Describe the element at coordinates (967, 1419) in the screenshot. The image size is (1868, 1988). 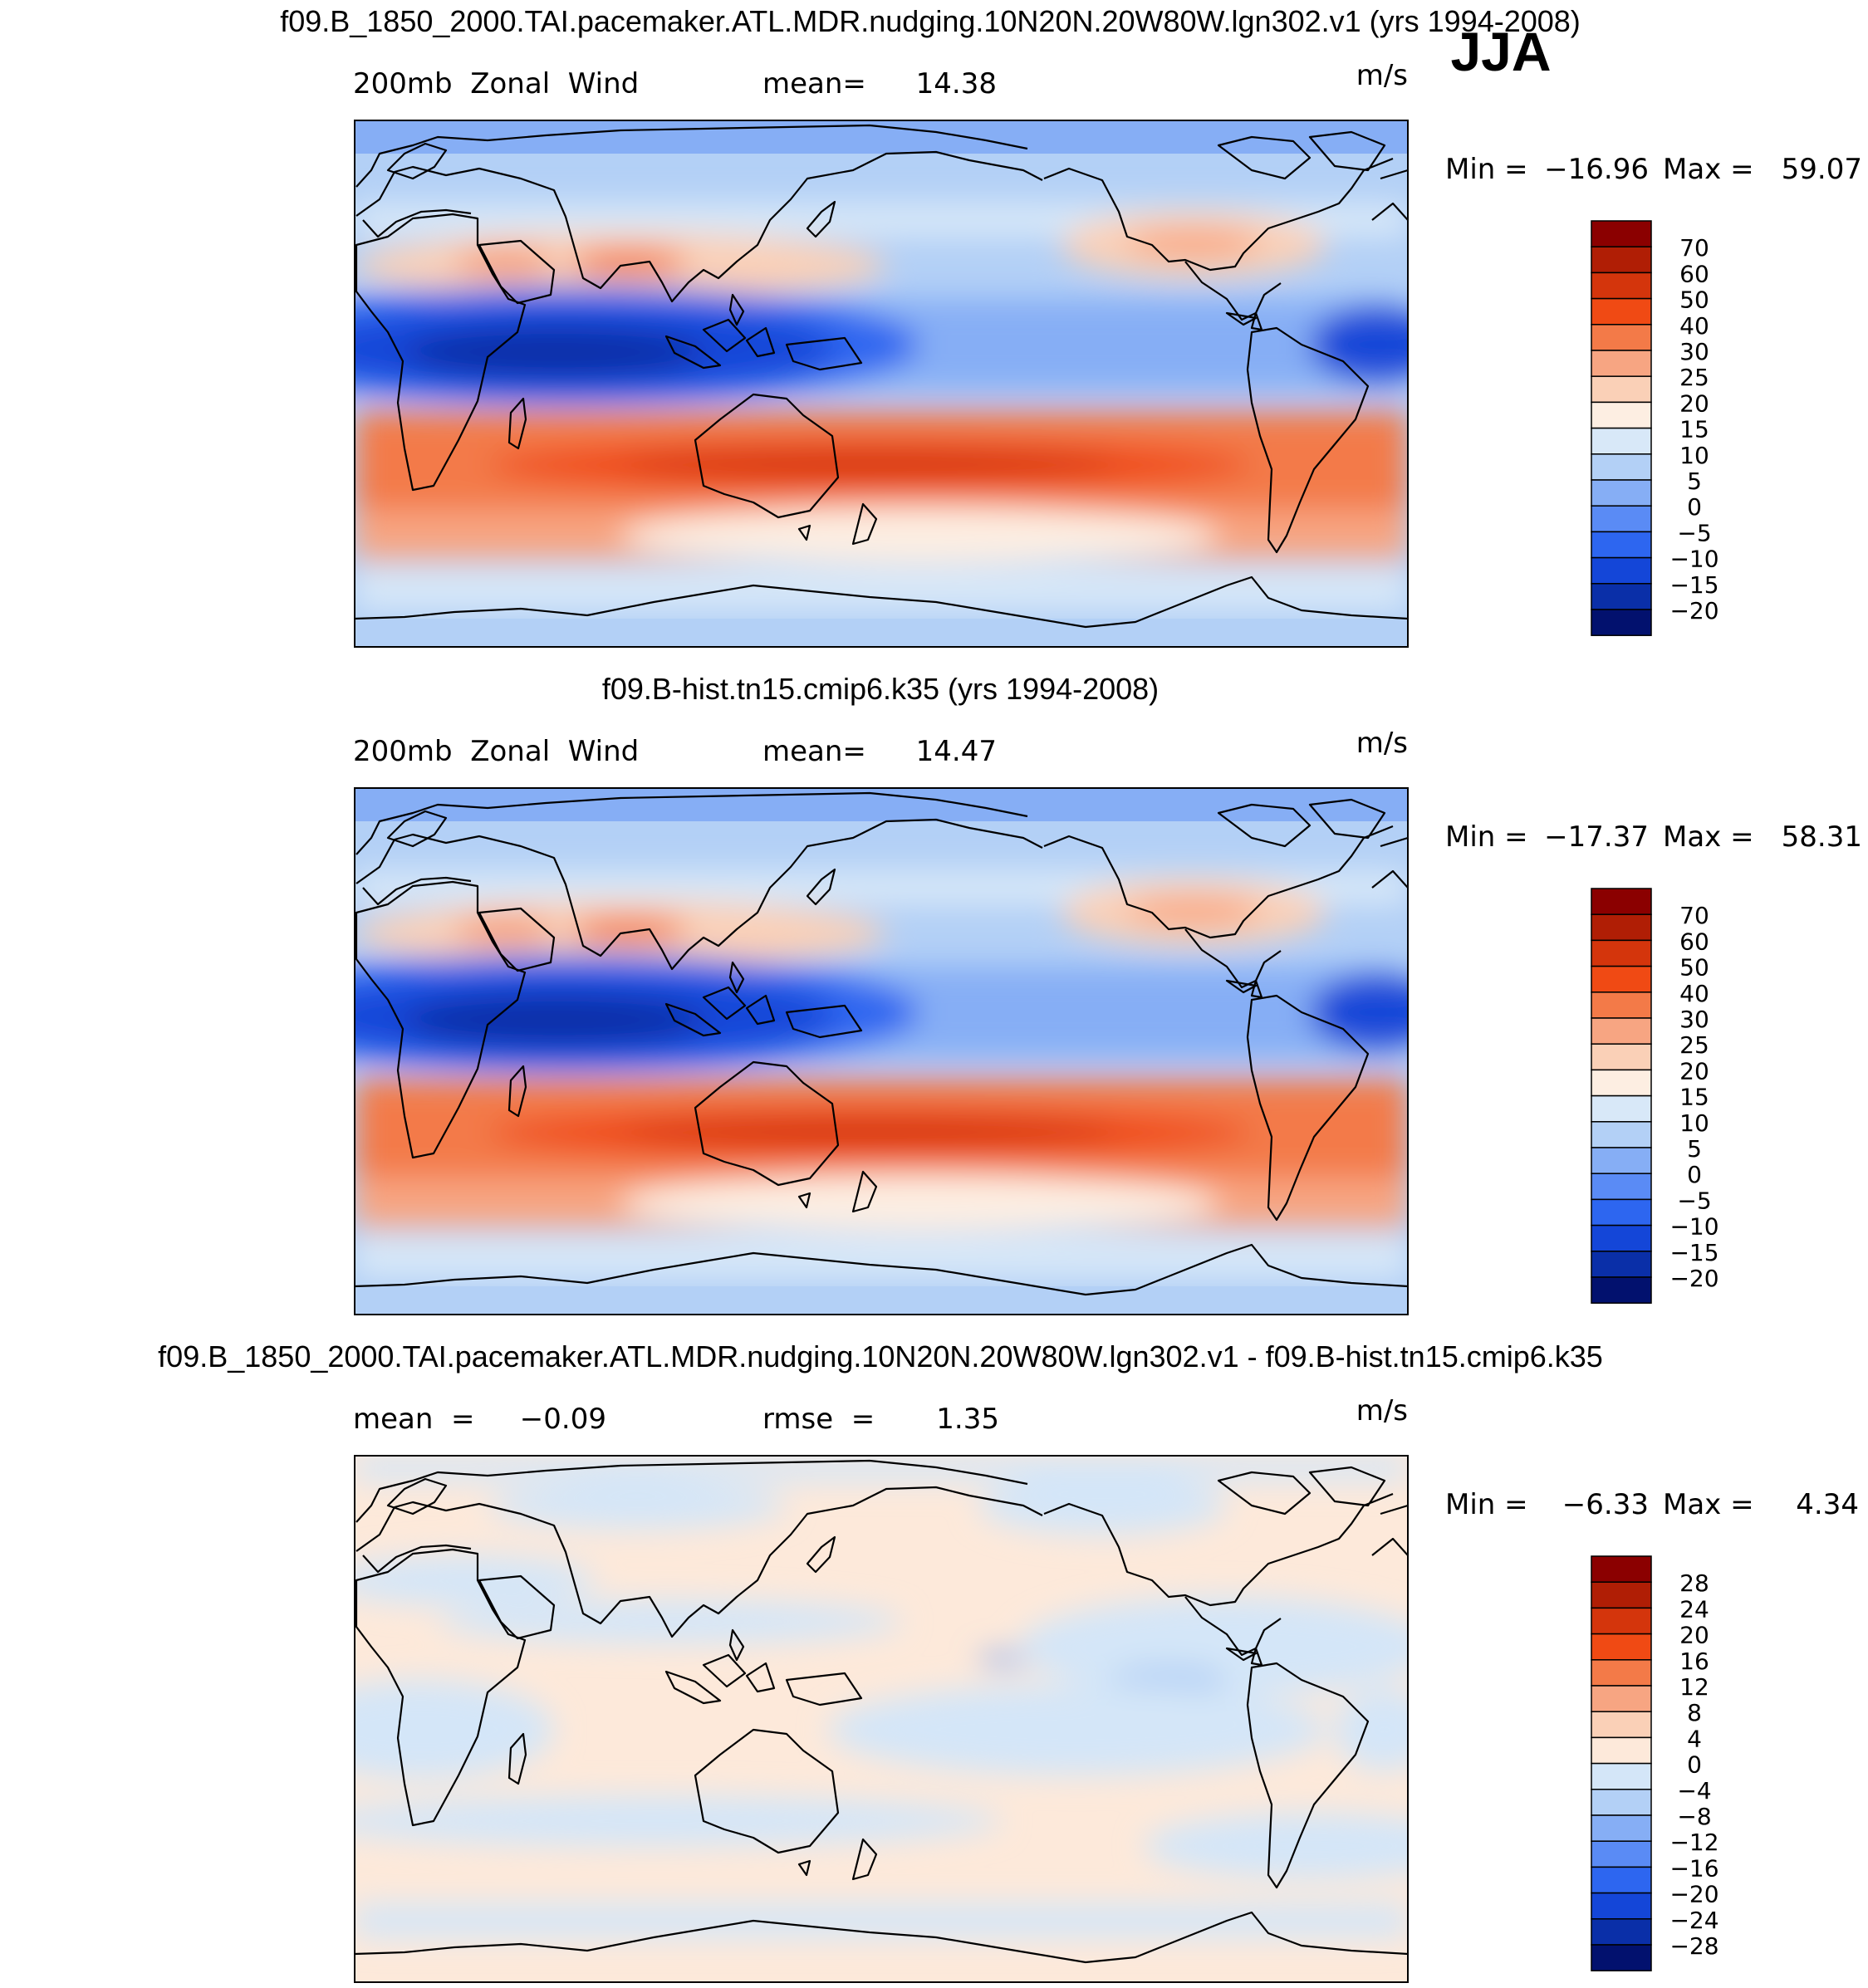
I see `stat-value: 1.35` at that location.